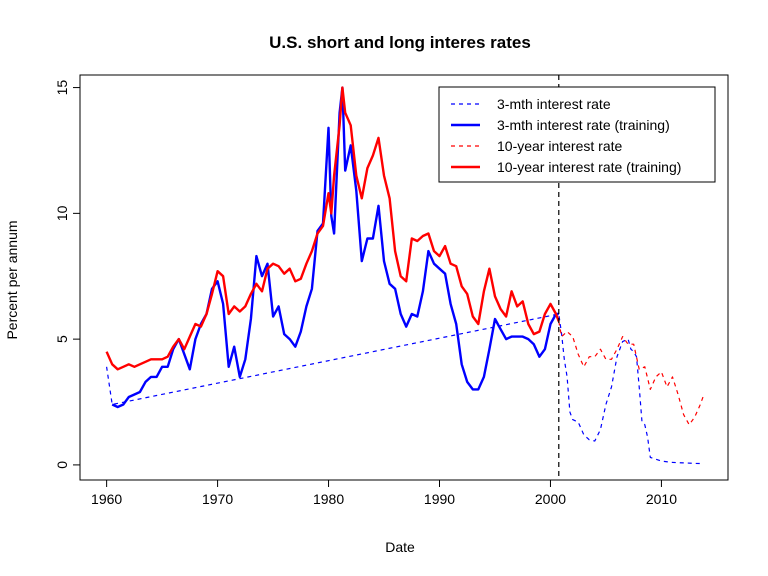 Image resolution: width=768 pixels, height=576 pixels. What do you see at coordinates (62, 339) in the screenshot?
I see `y-tick-label: 5` at bounding box center [62, 339].